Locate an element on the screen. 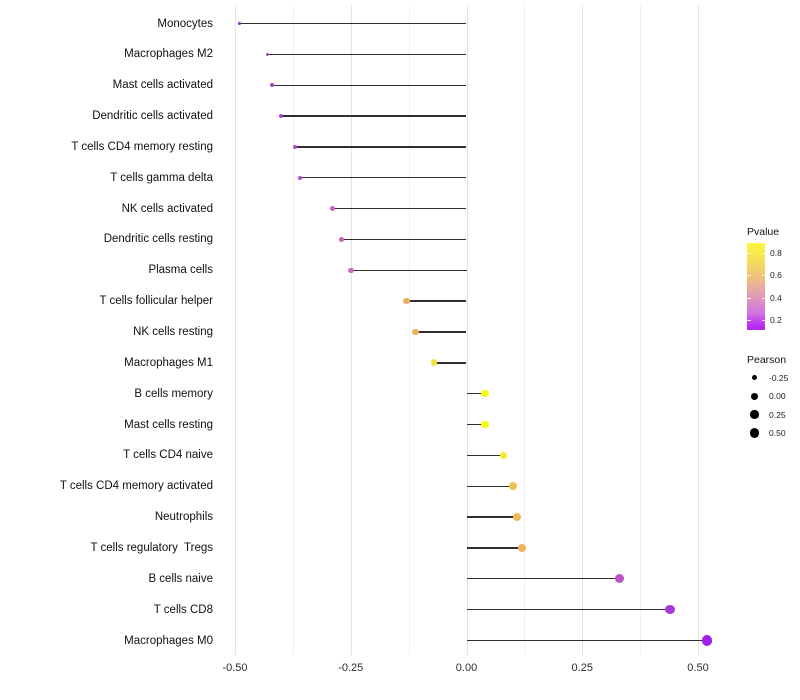  y-axis-label: Mast cells resting is located at coordinates (168, 424).